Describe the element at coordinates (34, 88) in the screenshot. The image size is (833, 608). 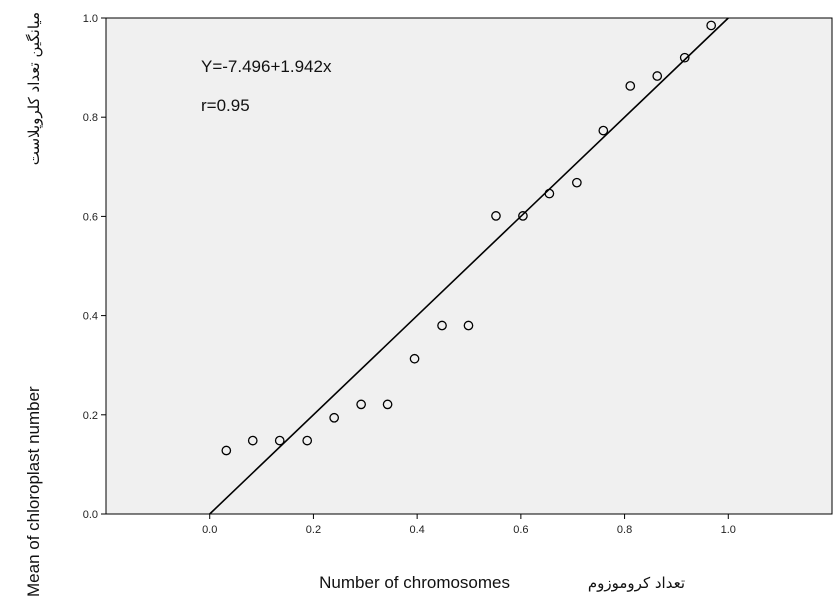
I see `y-axis-title-persian: میانگین تعداد کلروپلاست` at that location.